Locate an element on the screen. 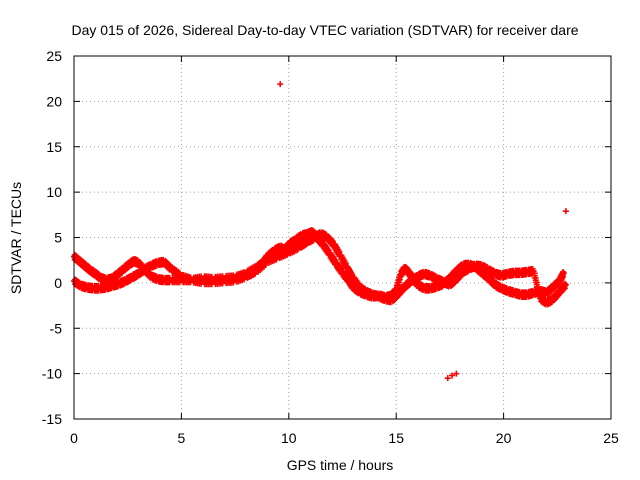 This screenshot has width=640, height=480. y-tick-label: 5 is located at coordinates (58, 238).